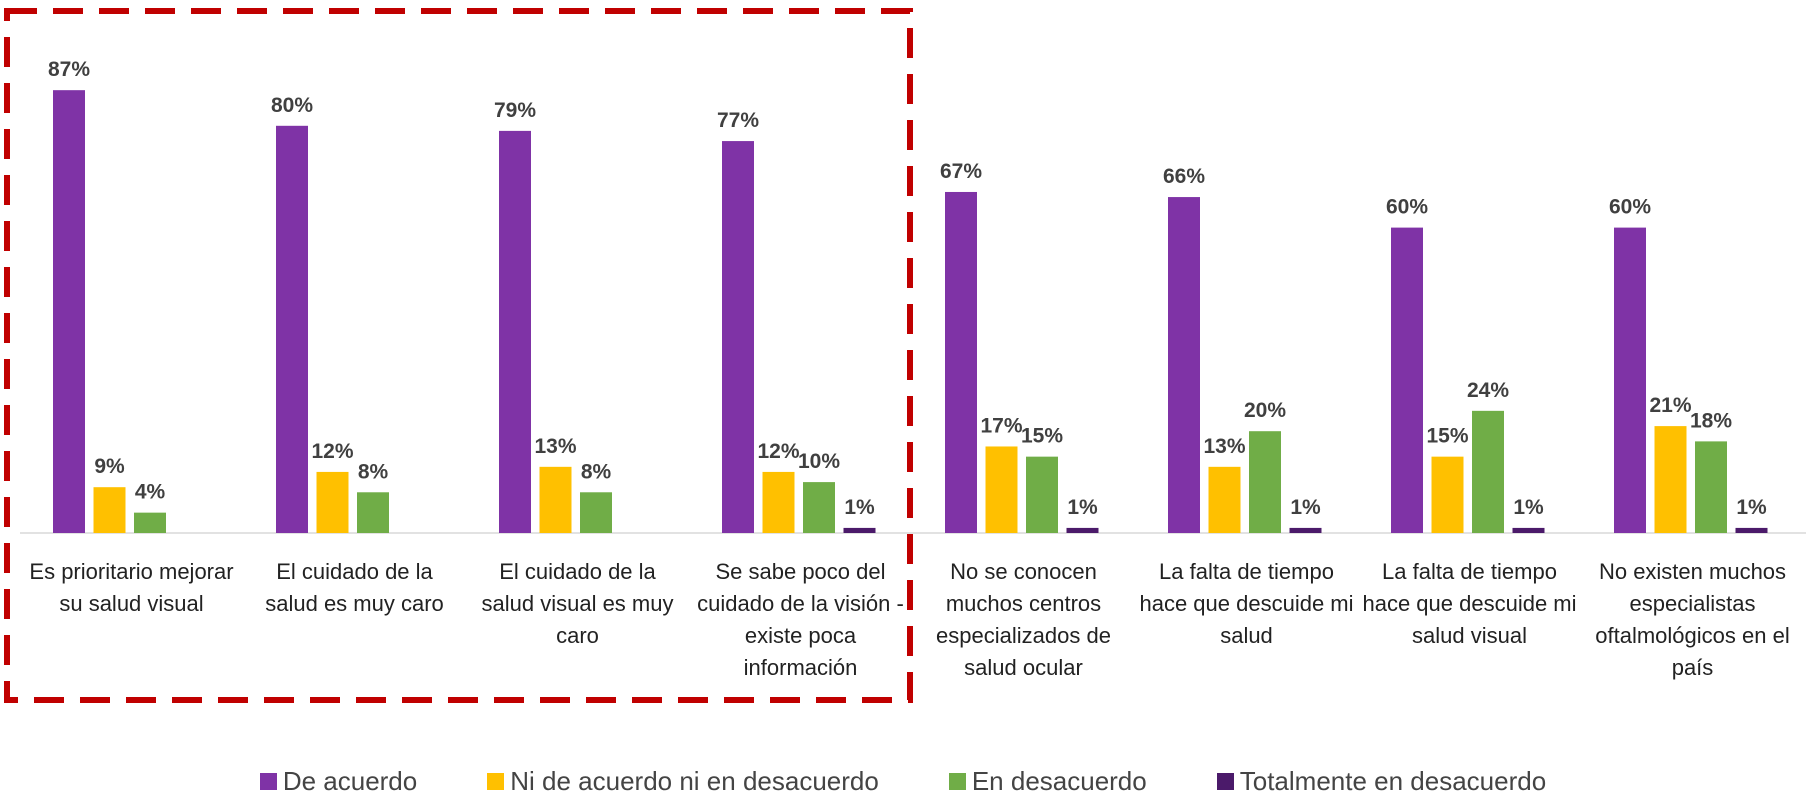  Describe the element at coordinates (150, 492) in the screenshot. I see `data-label: 4%` at that location.